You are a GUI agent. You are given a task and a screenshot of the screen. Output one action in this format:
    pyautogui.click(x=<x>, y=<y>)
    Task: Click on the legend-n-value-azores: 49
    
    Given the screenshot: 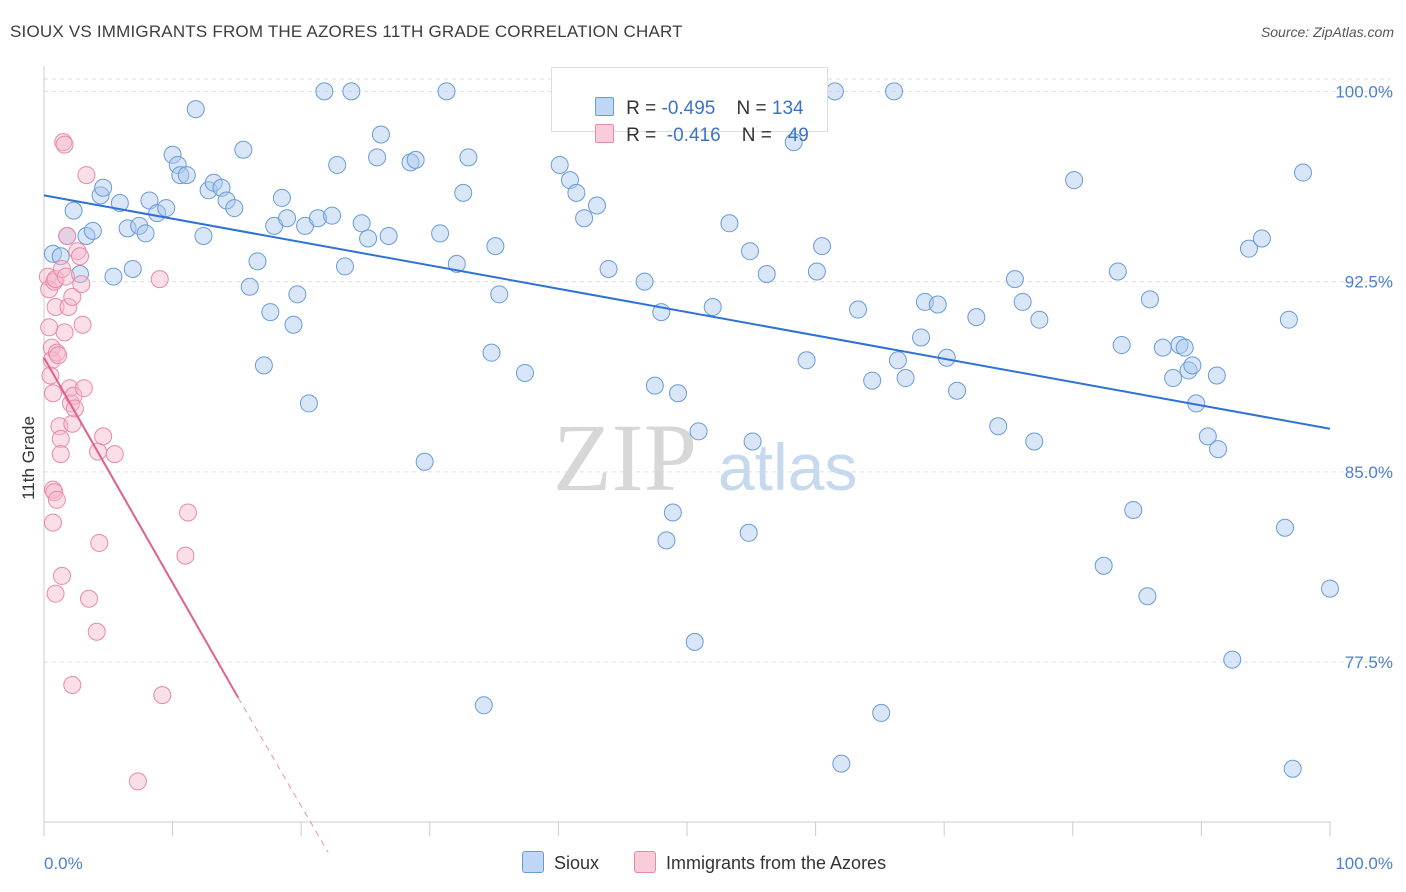 What is the action you would take?
    pyautogui.click(x=793, y=135)
    